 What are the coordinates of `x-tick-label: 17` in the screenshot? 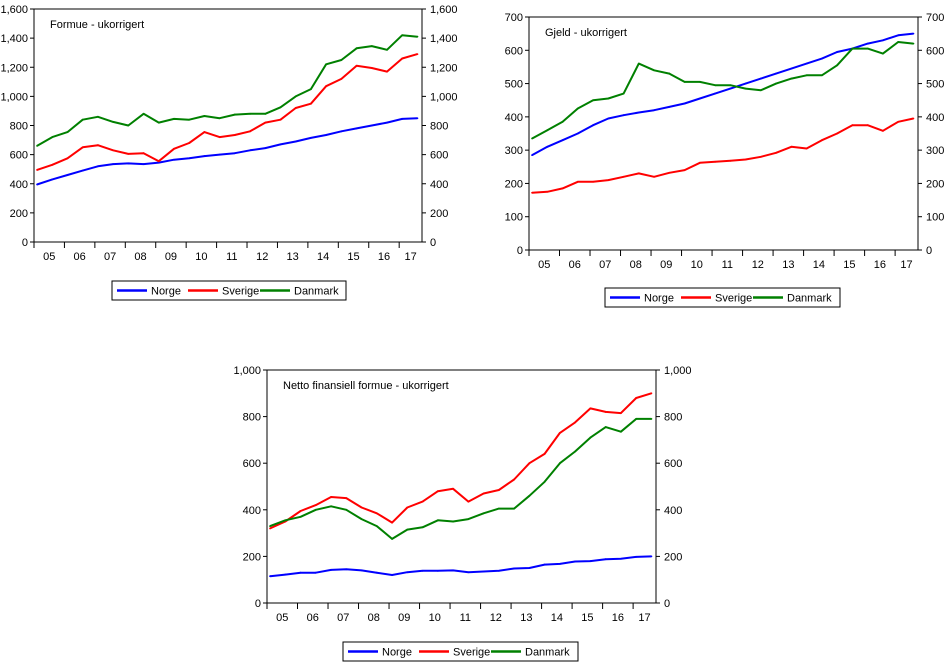 It's located at (644, 618).